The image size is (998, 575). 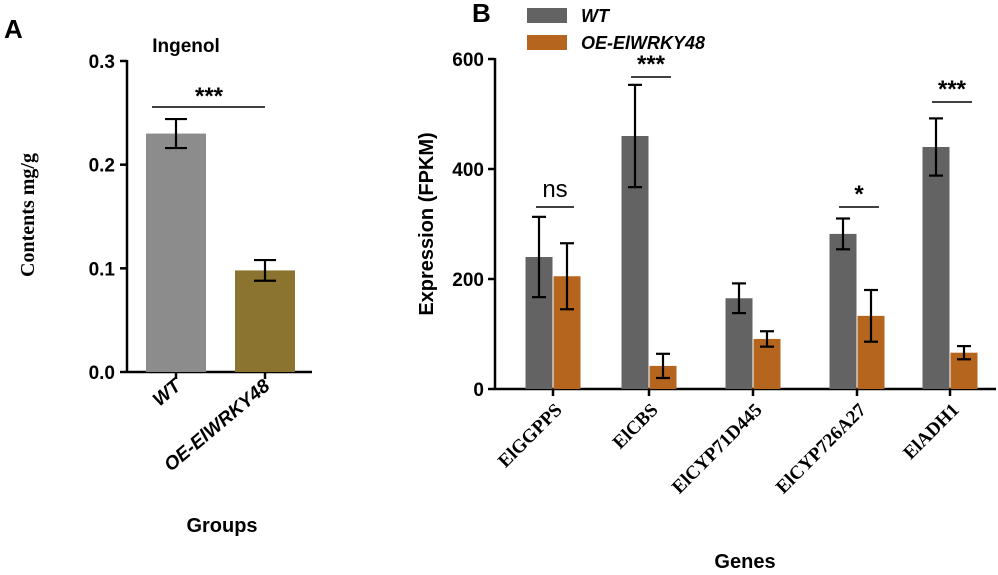 I want to click on panel-b-y-tick-label: 600, so click(x=468, y=60).